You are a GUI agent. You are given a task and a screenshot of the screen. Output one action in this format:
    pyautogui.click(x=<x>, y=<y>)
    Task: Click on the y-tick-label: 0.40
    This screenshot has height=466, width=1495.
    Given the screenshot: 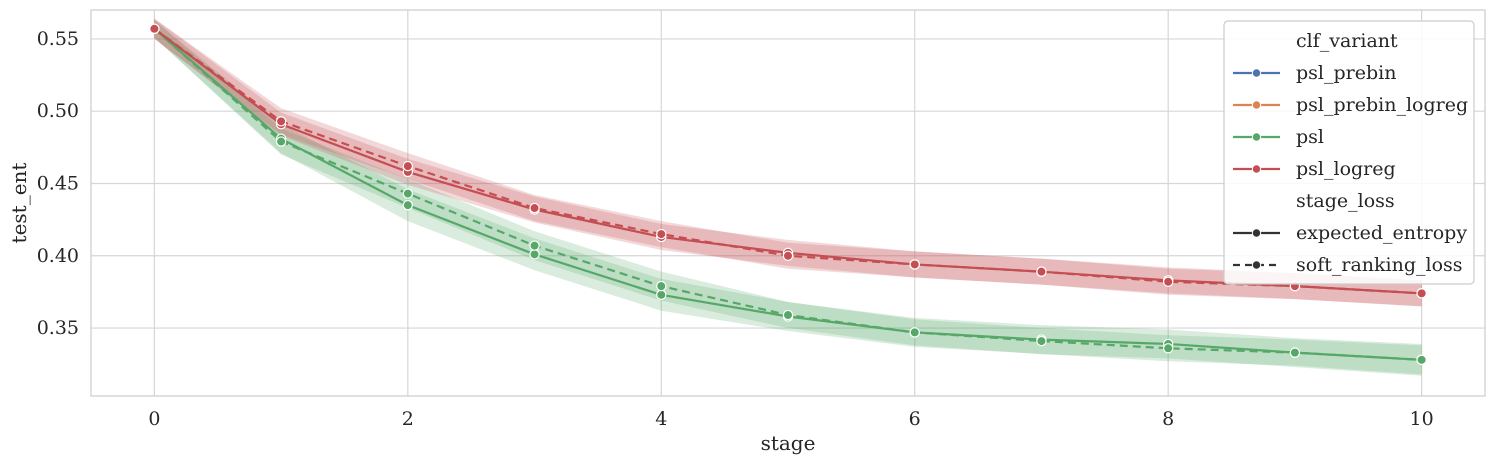 What is the action you would take?
    pyautogui.click(x=58, y=256)
    